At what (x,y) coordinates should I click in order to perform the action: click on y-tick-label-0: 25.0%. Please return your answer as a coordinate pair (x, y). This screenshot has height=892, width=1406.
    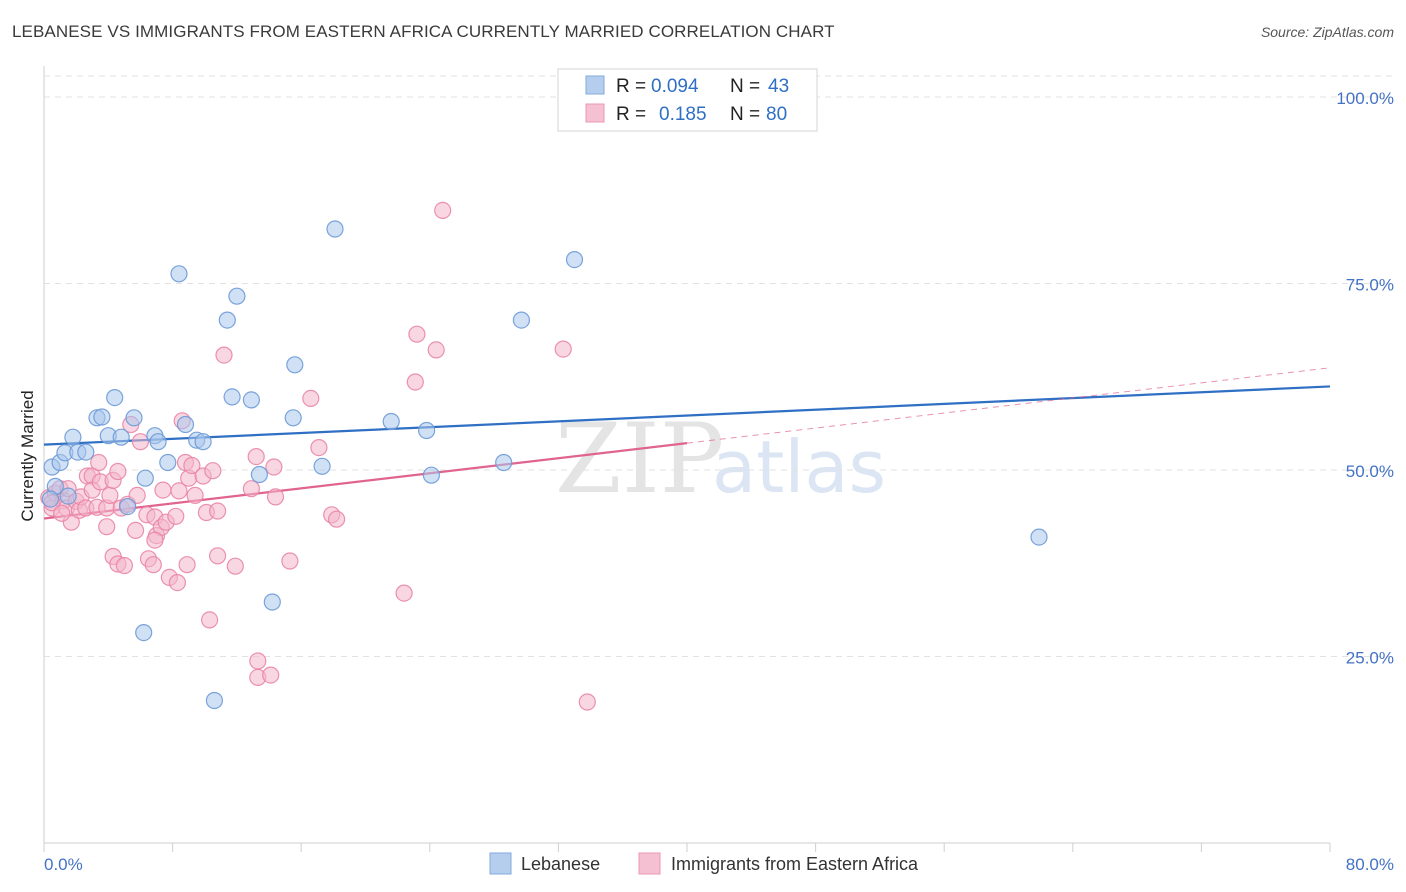
    Looking at the image, I should click on (1370, 658).